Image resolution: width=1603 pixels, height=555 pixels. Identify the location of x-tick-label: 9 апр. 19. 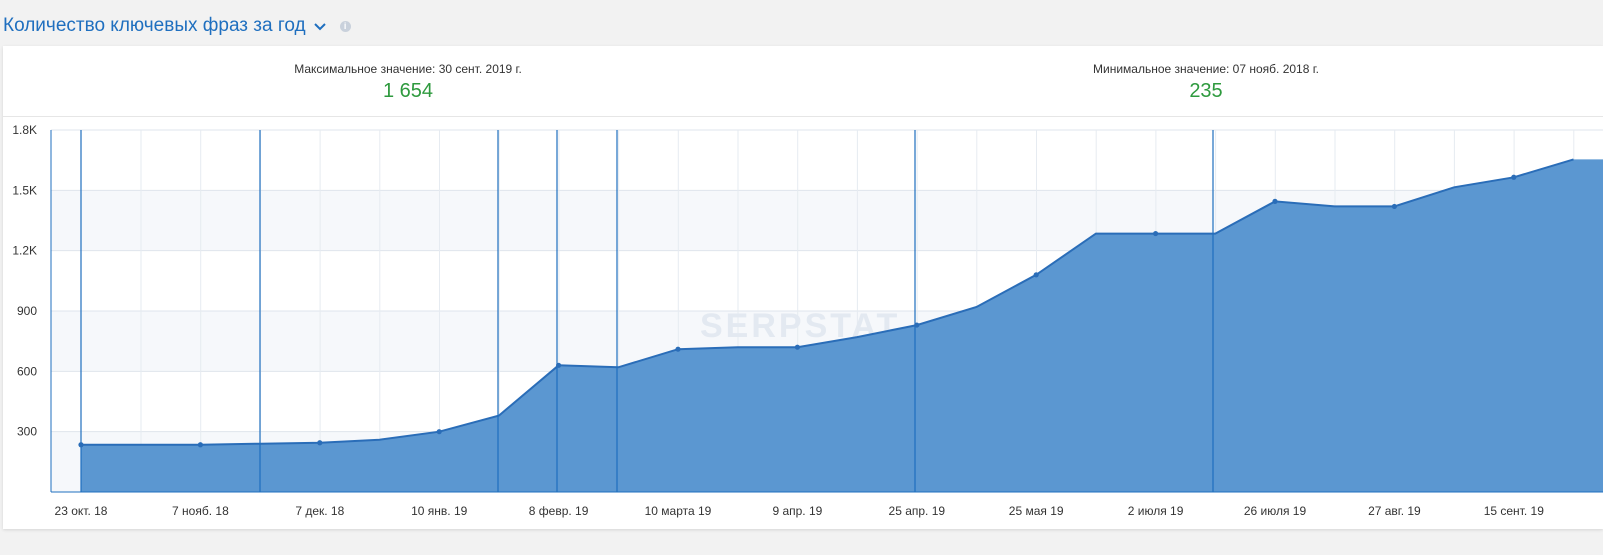
(797, 511).